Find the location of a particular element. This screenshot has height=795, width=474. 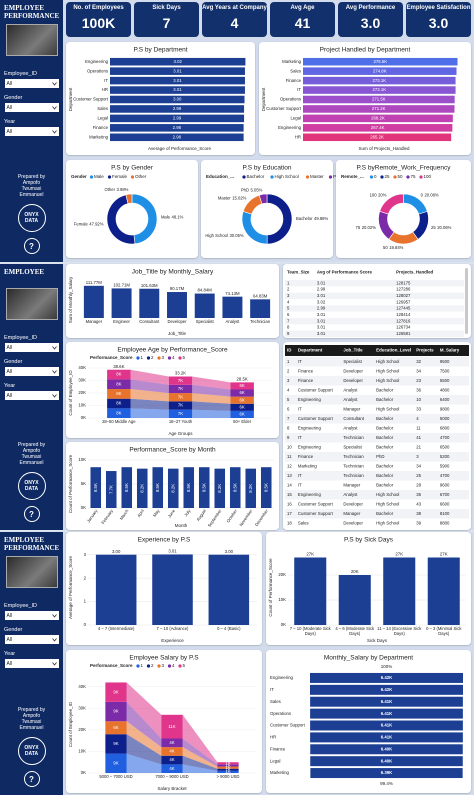

x-tick-label-box: 7 – 10 (Moderate Sick Days) is located at coordinates (310, 631).